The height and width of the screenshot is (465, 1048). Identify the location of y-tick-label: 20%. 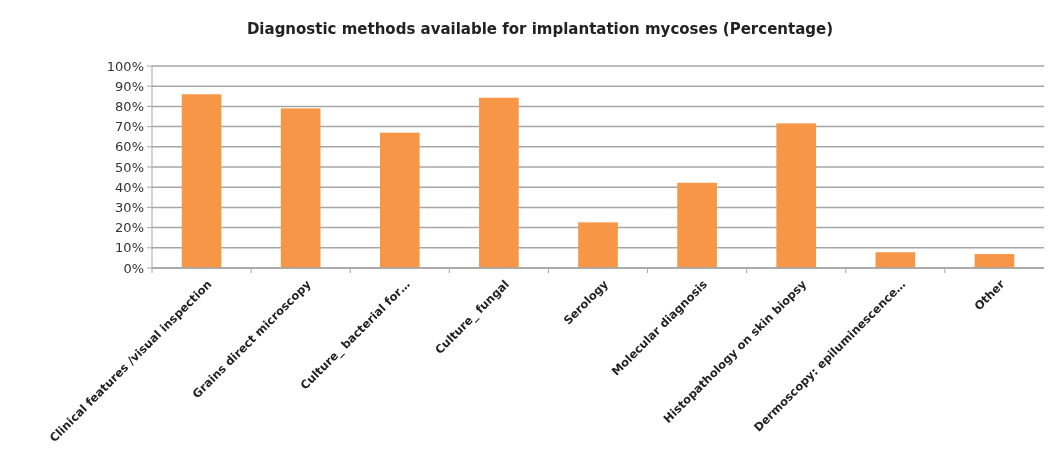
(129, 228).